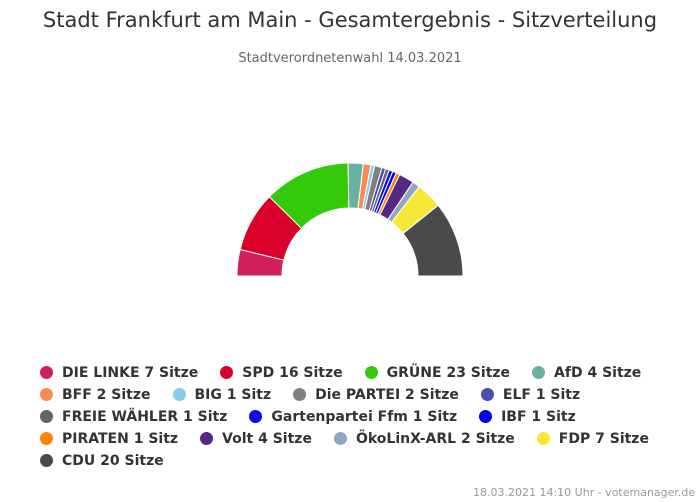 The image size is (700, 502). I want to click on legend-item: ELF 1 Sitz, so click(530, 394).